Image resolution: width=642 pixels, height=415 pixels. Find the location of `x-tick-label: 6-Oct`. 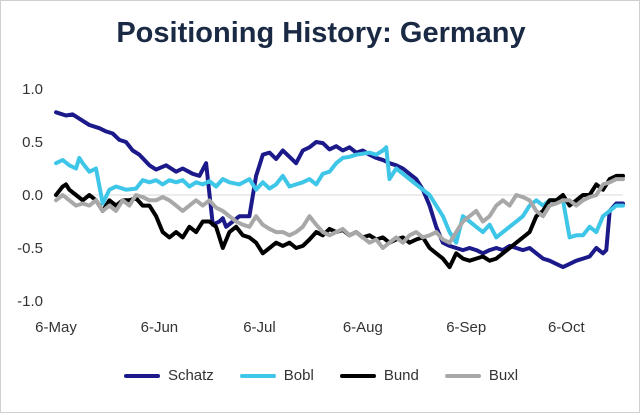

x-tick-label: 6-Oct is located at coordinates (567, 327).